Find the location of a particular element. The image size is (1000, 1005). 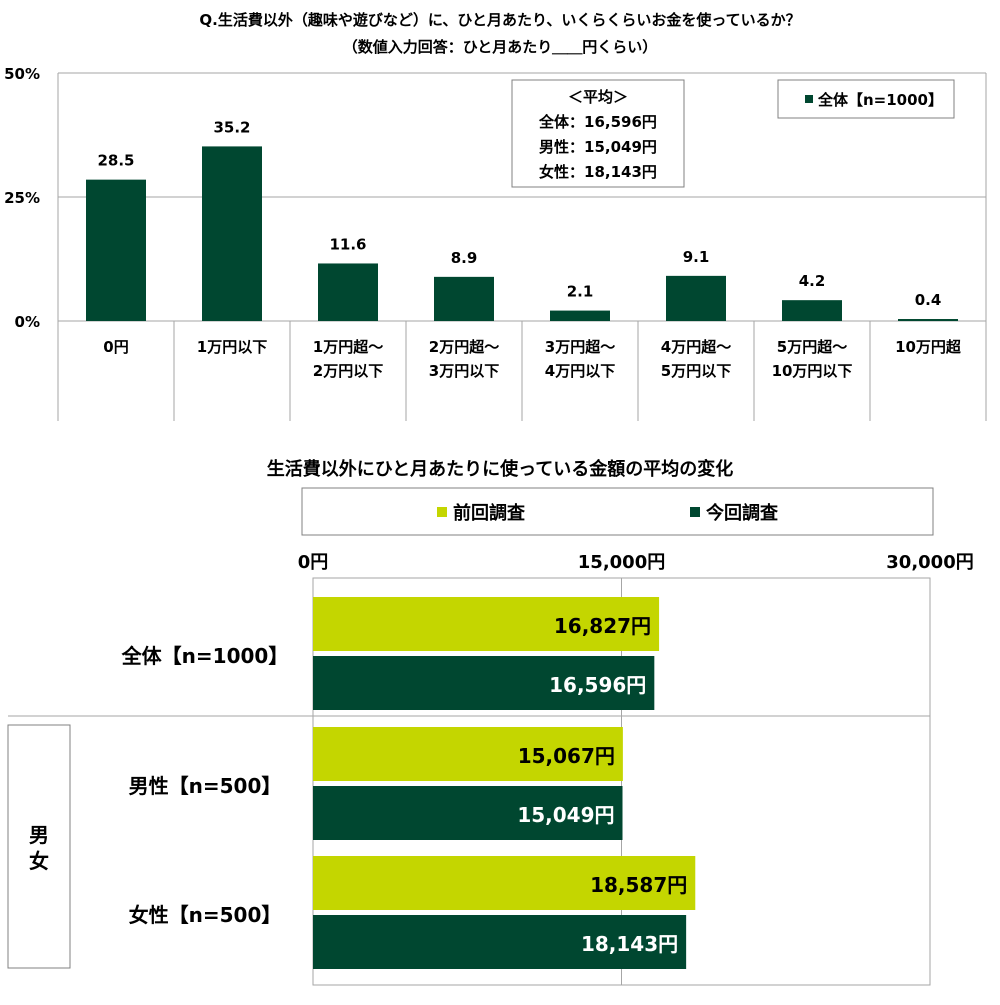

y-tick-label: 25% is located at coordinates (22, 198).